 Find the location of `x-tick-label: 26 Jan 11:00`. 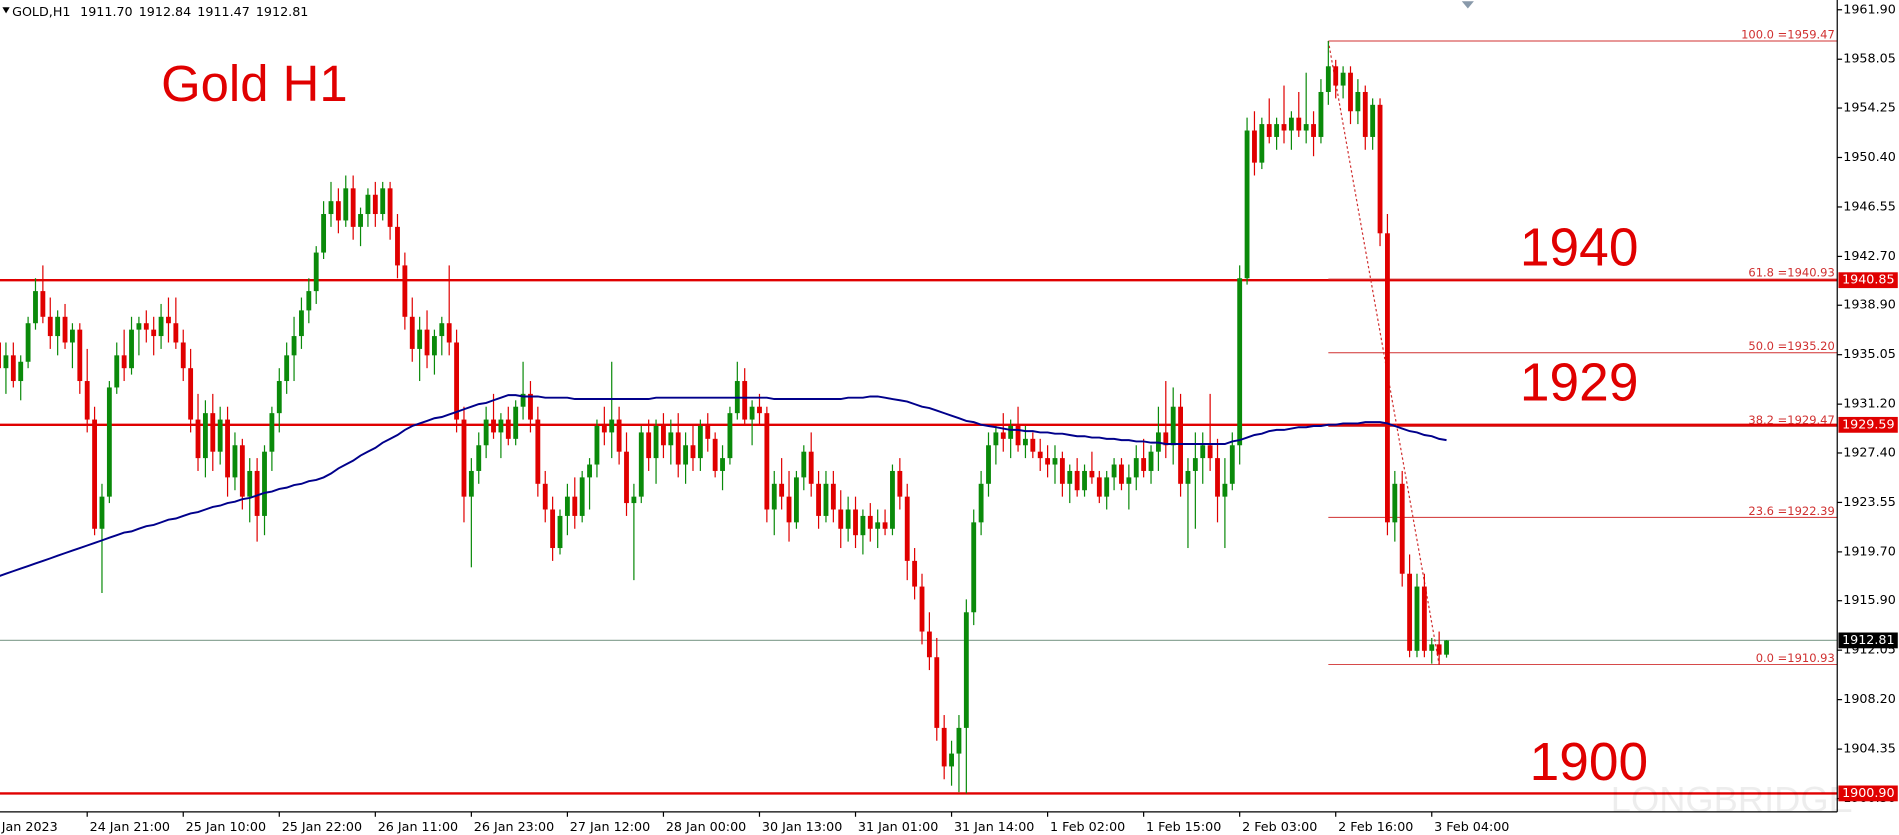

x-tick-label: 26 Jan 11:00 is located at coordinates (418, 827).